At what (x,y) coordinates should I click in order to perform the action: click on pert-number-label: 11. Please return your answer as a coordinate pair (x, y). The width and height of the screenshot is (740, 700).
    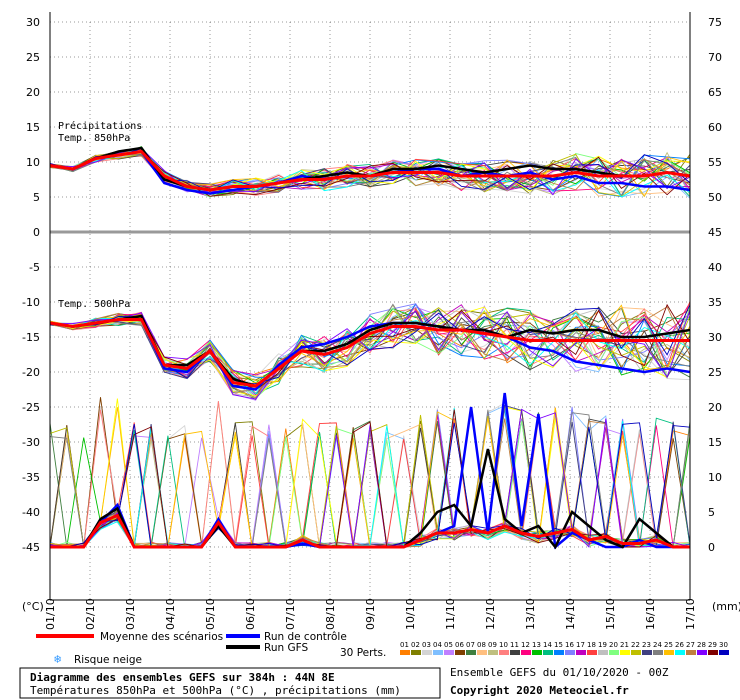
    Looking at the image, I should click on (514, 645).